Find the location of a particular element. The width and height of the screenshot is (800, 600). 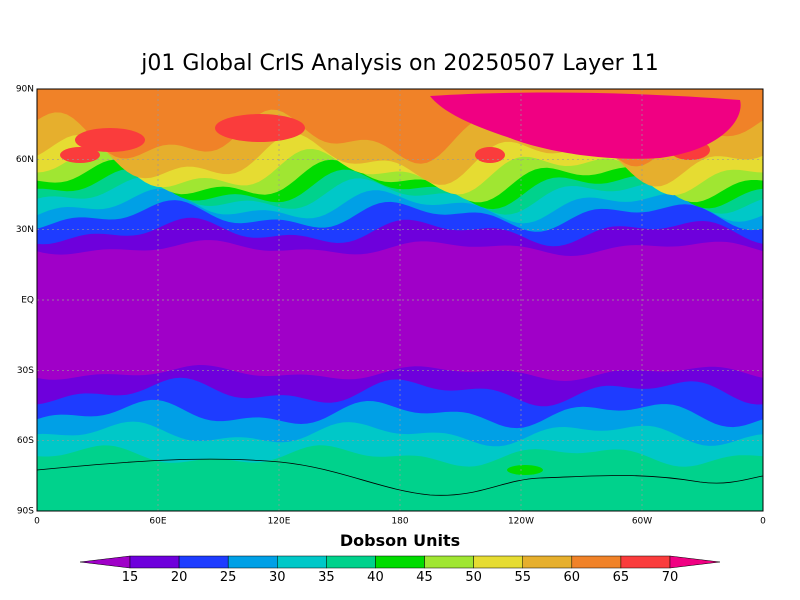

colorbar-under is located at coordinates (105, 562).